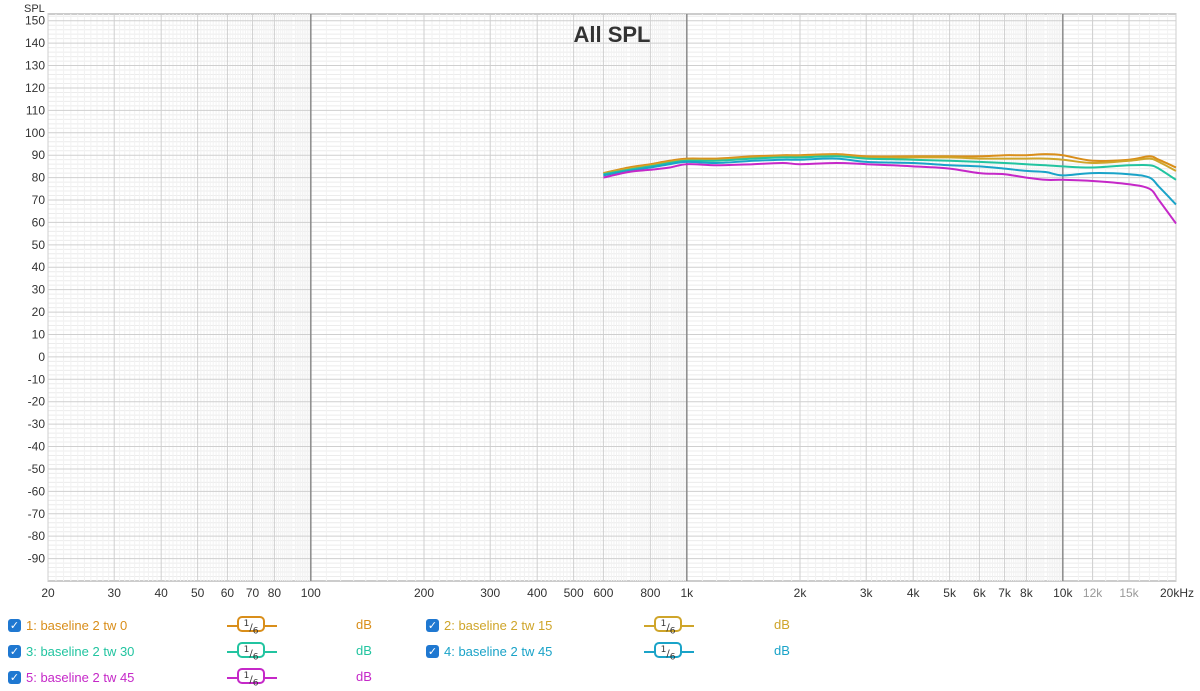 The width and height of the screenshot is (1200, 691). What do you see at coordinates (1177, 593) in the screenshot?
I see `x-tick-label: 20kHz` at bounding box center [1177, 593].